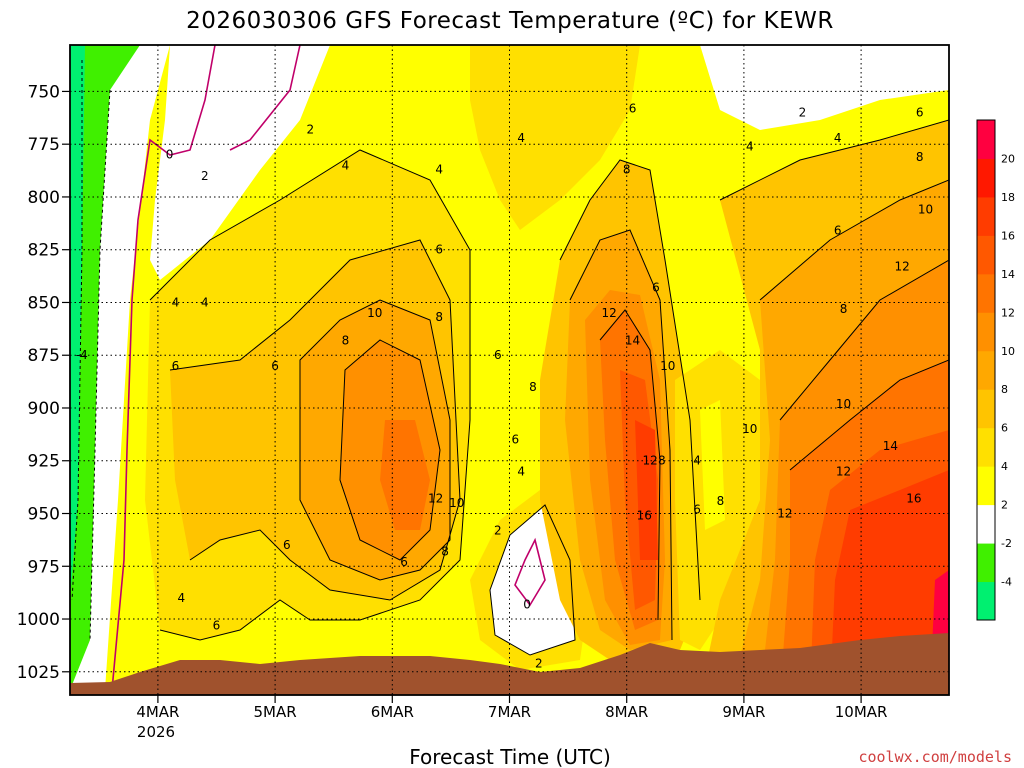  What do you see at coordinates (156, 732) in the screenshot?
I see `x-tick-year: 2026` at bounding box center [156, 732].